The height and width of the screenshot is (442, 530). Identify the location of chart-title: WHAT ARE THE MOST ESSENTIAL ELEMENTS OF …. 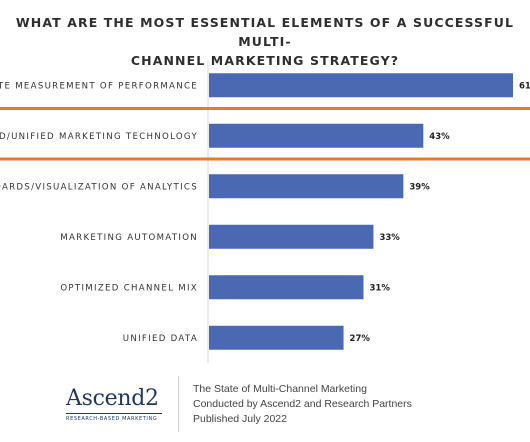
(265, 41).